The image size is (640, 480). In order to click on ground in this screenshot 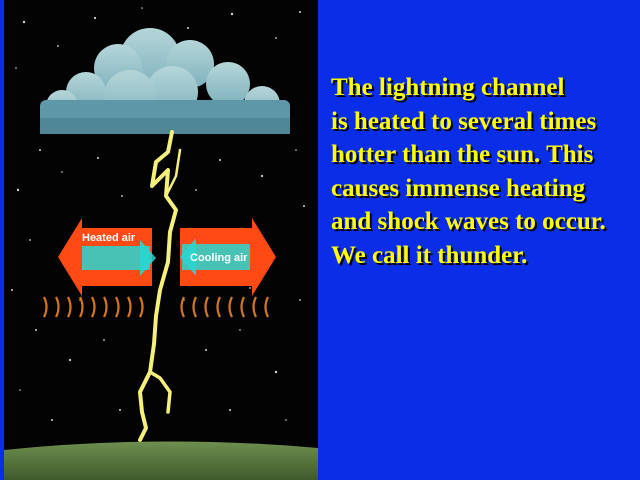, I will do `click(161, 460)`.